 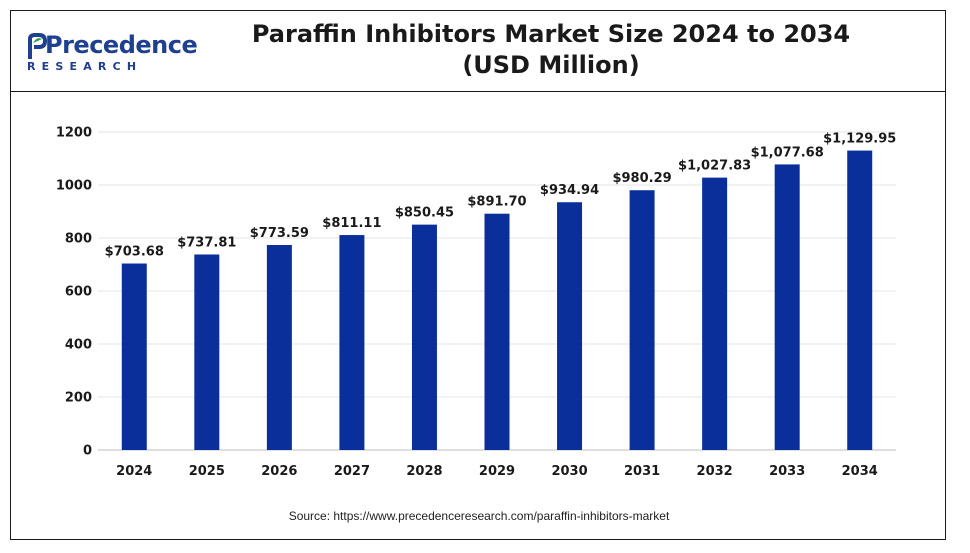 I want to click on logo-leaf-icon, so click(x=37, y=46).